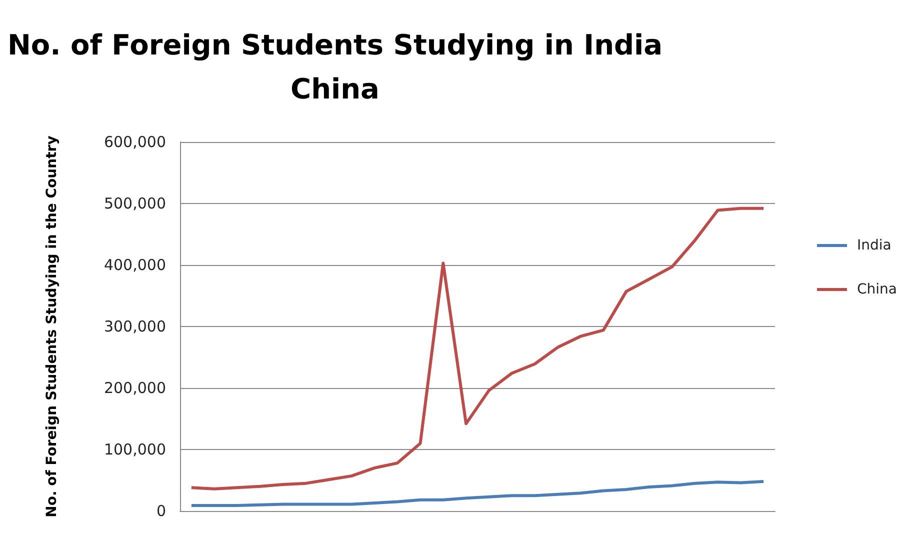 This screenshot has height=535, width=912. What do you see at coordinates (135, 449) in the screenshot?
I see `y-tick-label: 100,000` at bounding box center [135, 449].